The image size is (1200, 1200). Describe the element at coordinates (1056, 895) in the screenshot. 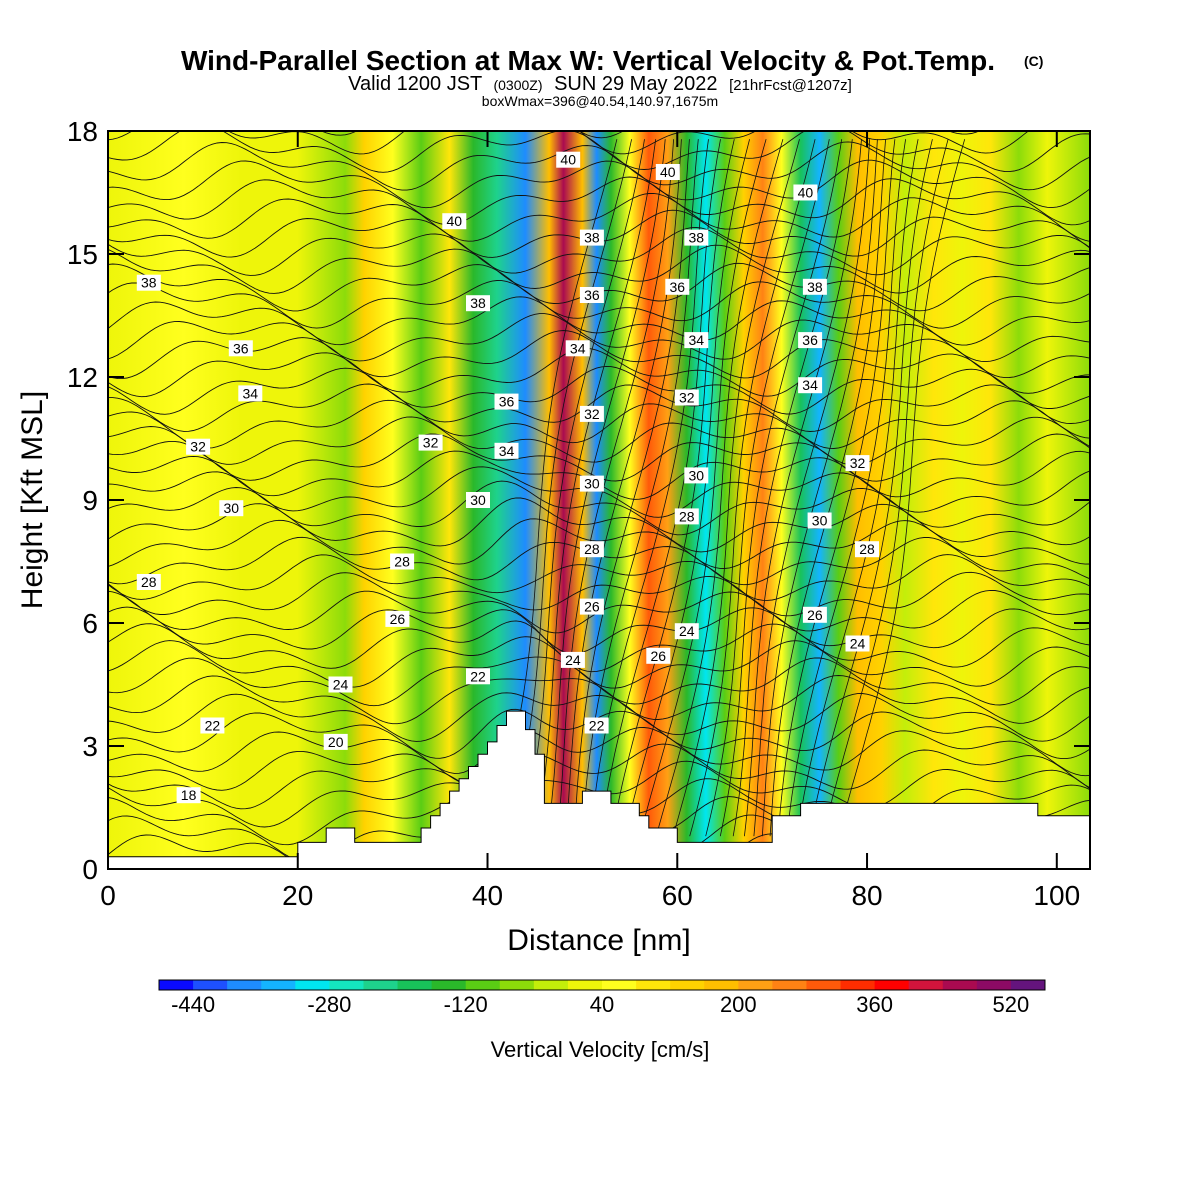

I see `x-tick-label: 100` at that location.